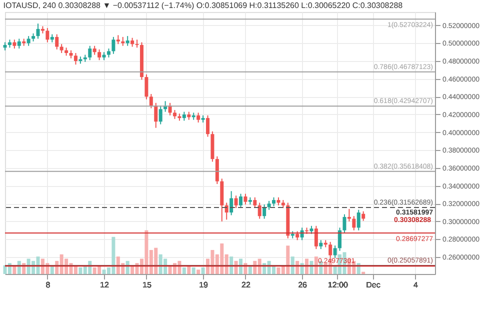 The width and height of the screenshot is (499, 314). I want to click on x-tick-label: 22, so click(246, 285).